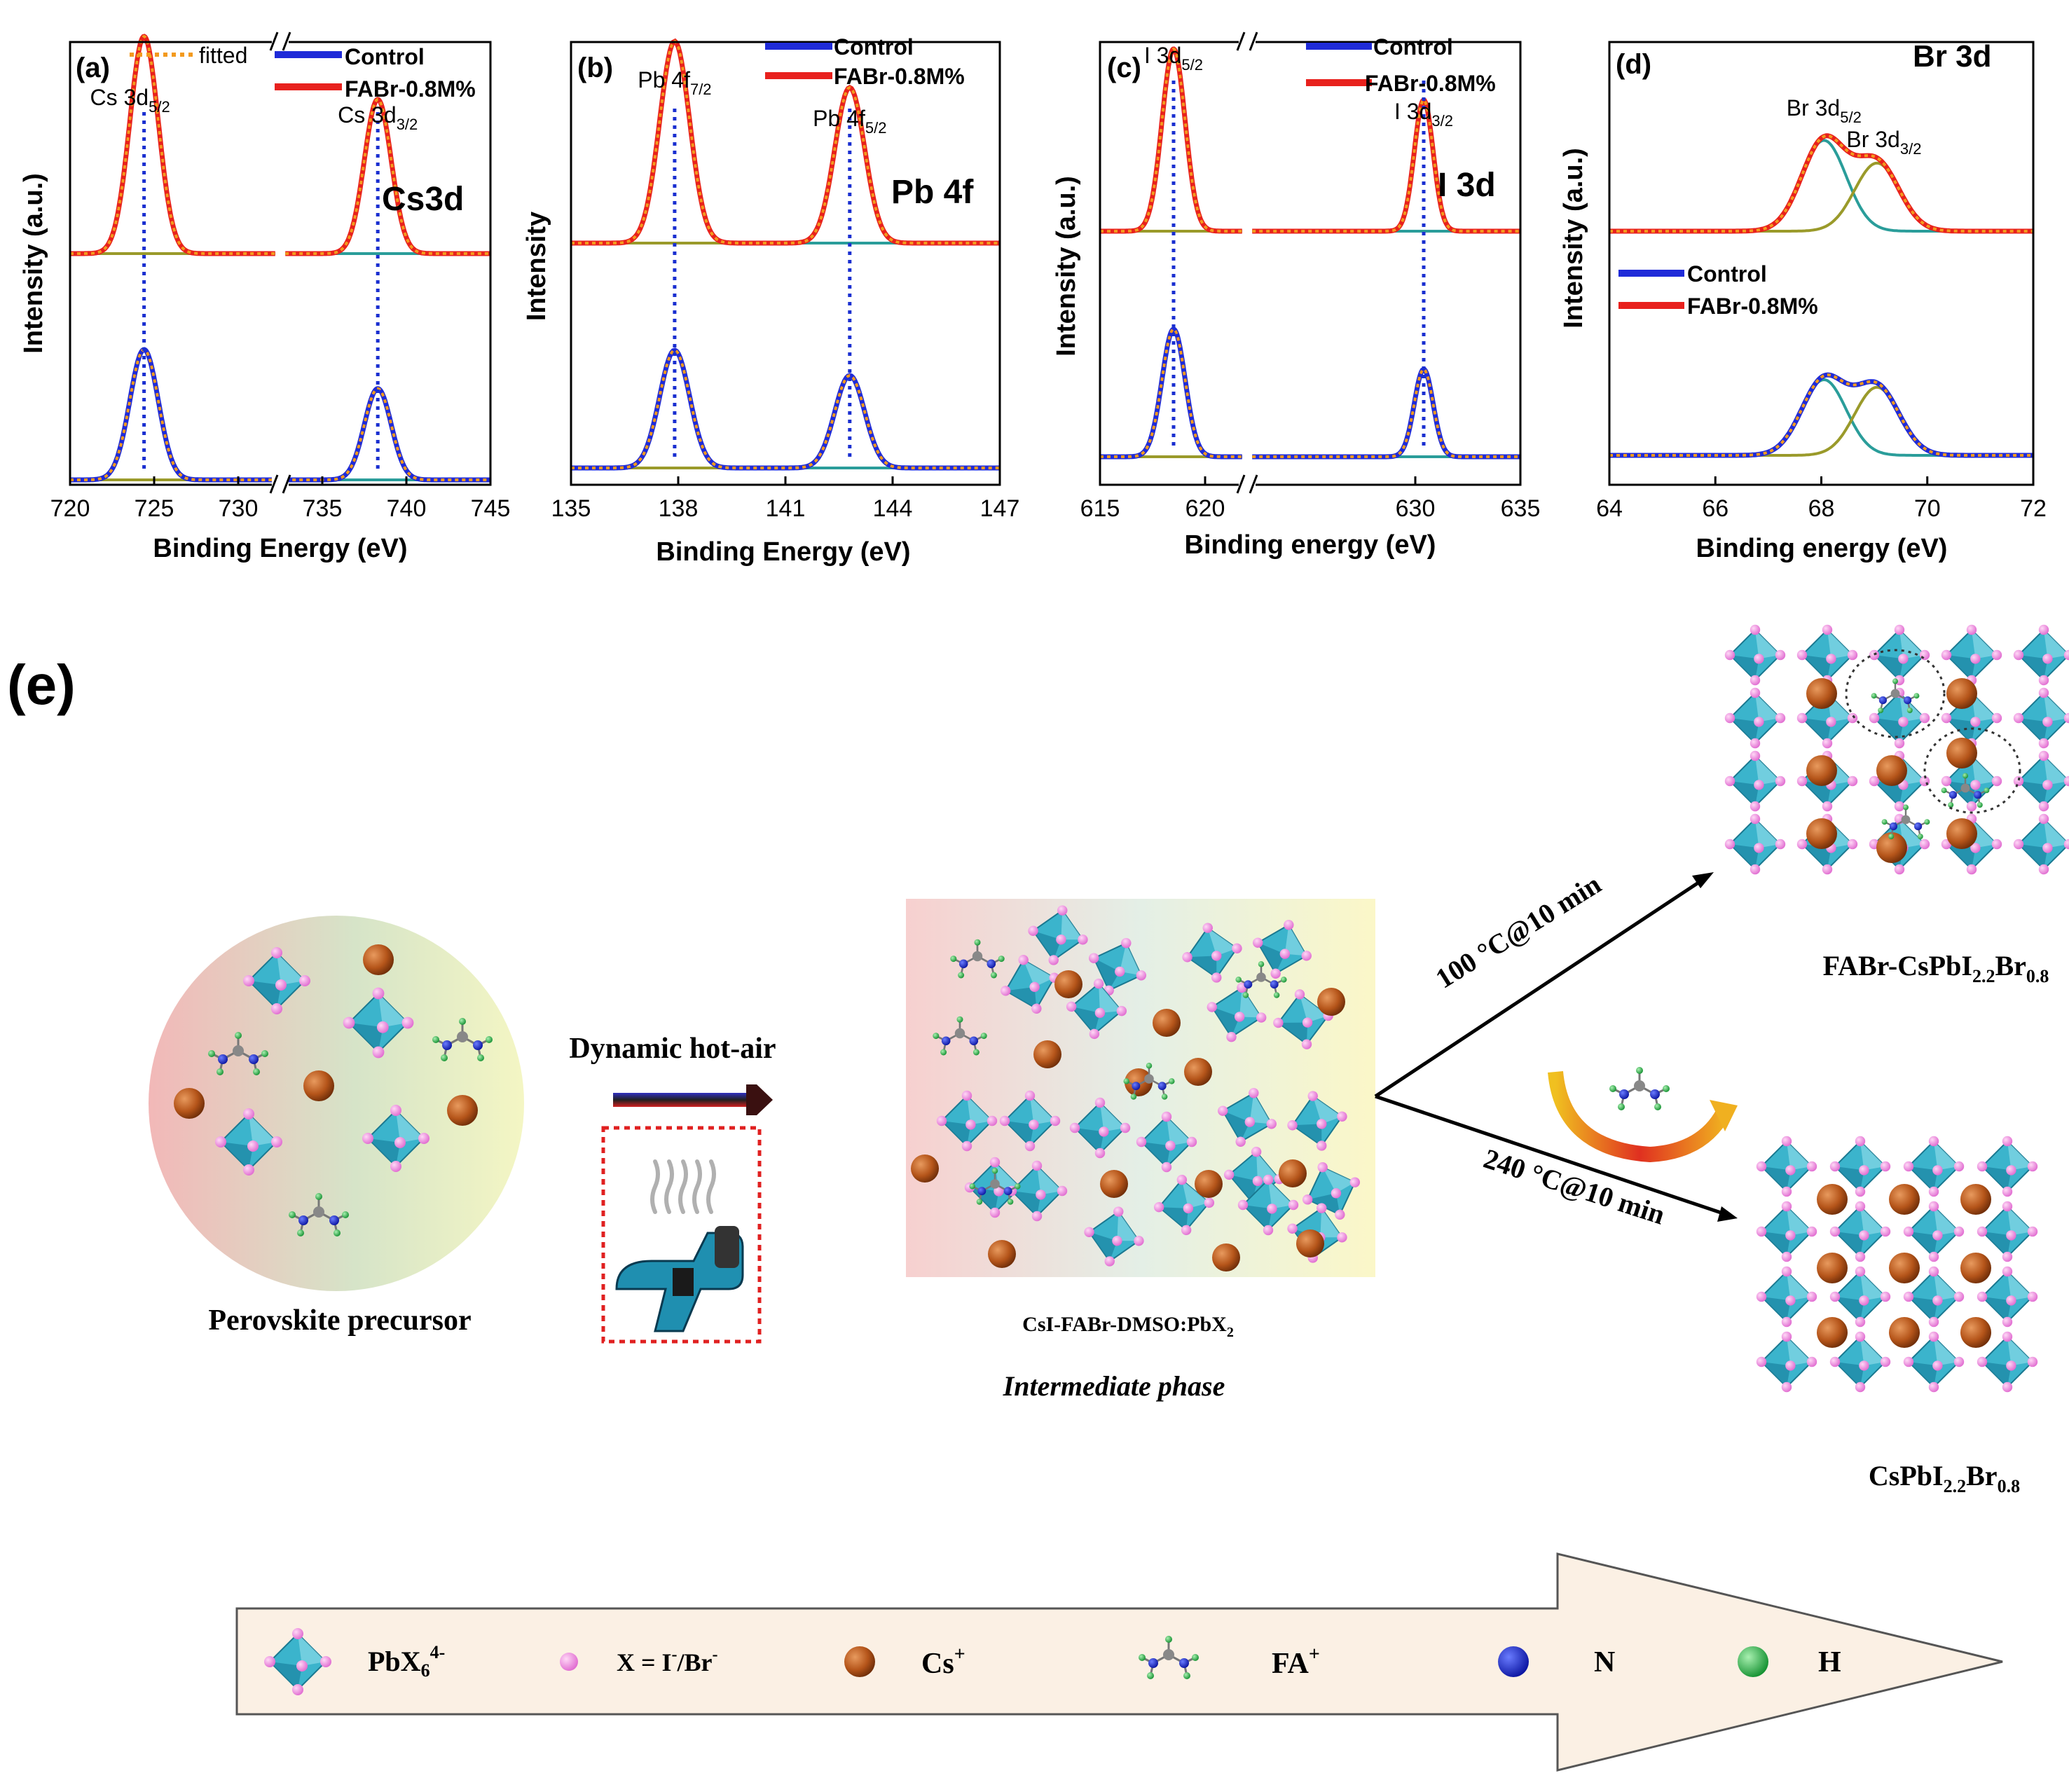  What do you see at coordinates (932, 192) in the screenshot?
I see `panel-b-title: Pb 4f` at bounding box center [932, 192].